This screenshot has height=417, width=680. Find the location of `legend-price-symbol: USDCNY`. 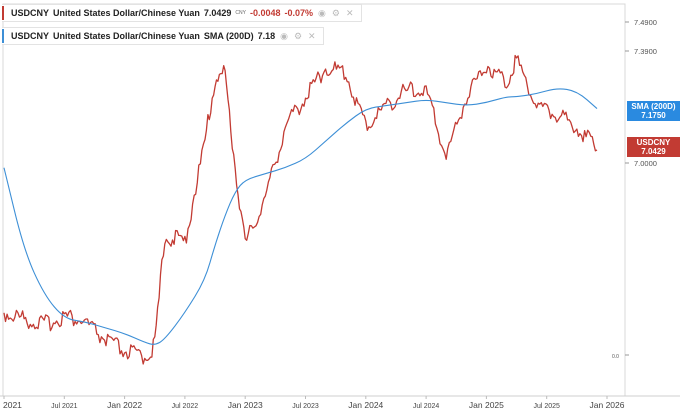

legend-price-symbol: USDCNY is located at coordinates (30, 13).